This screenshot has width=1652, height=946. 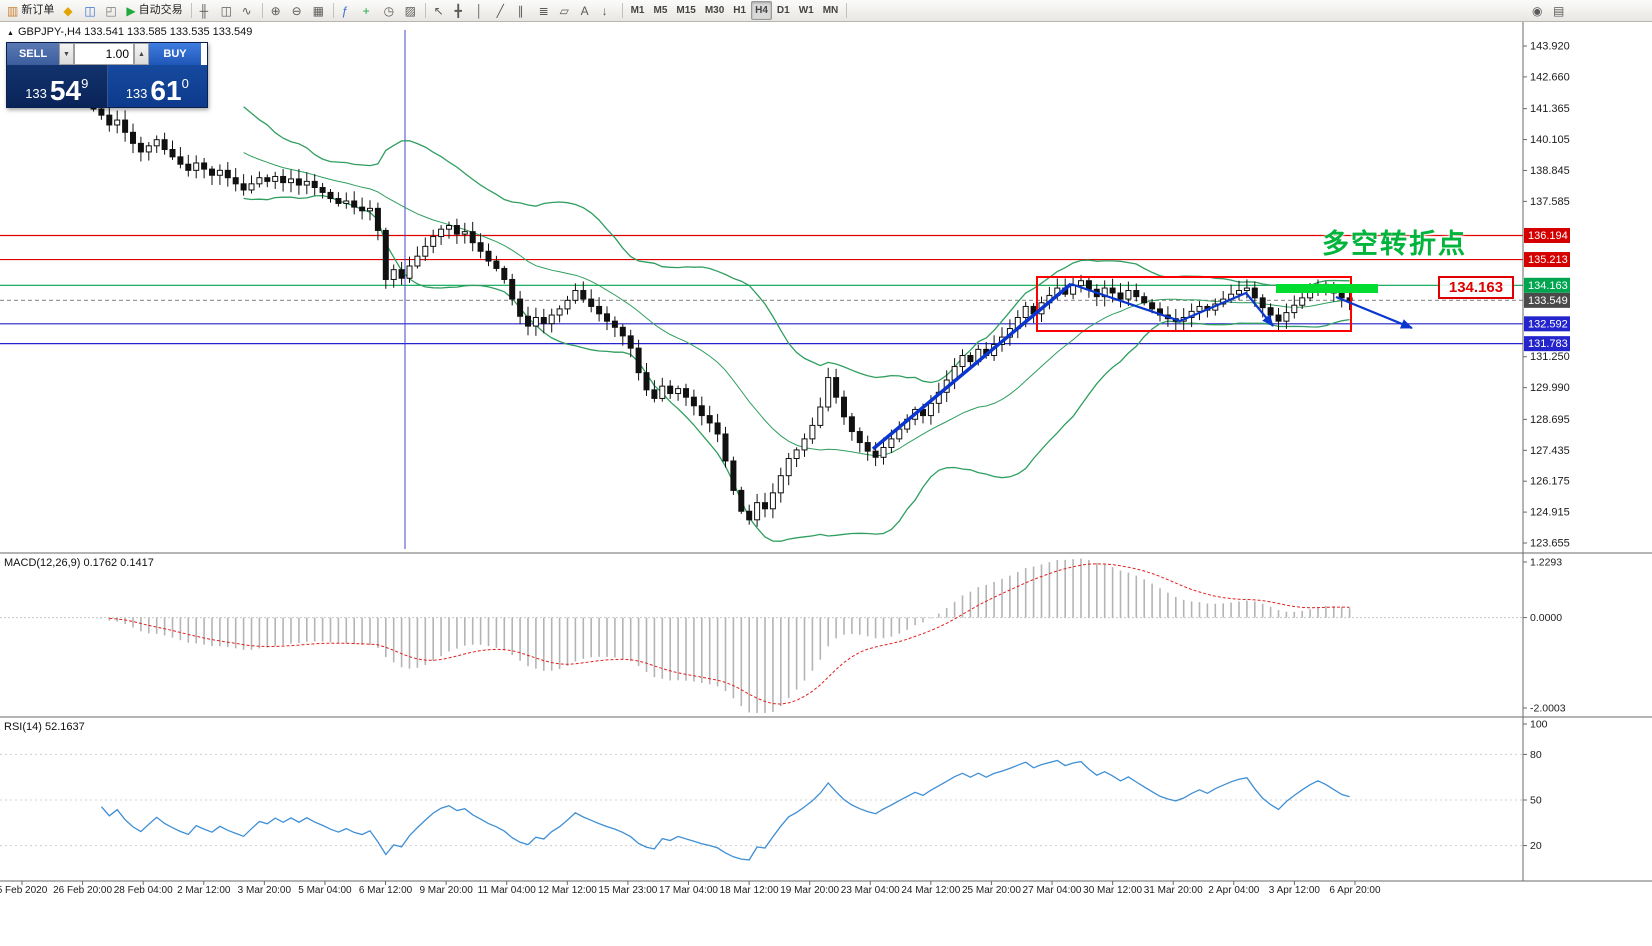 I want to click on text-icon-button: A, so click(x=587, y=10).